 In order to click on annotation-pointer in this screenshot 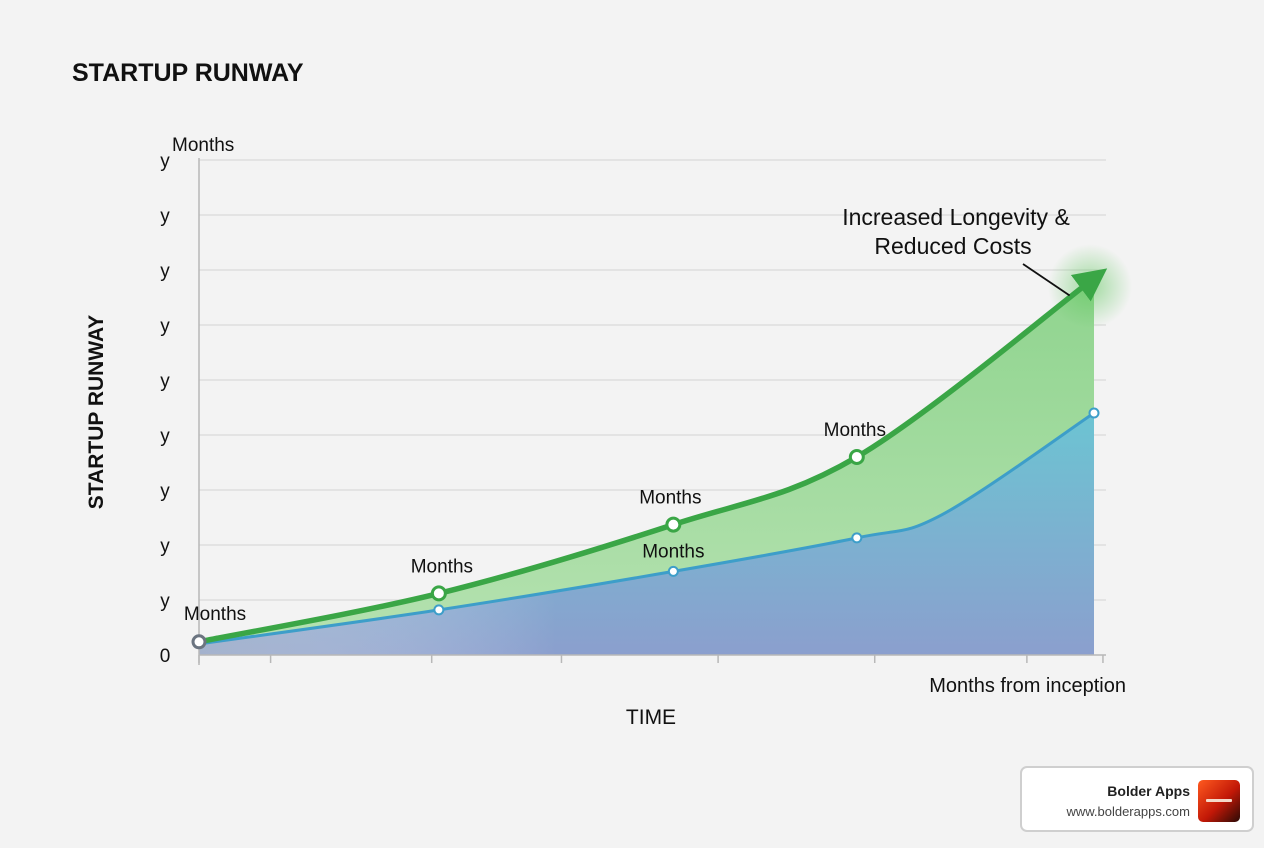, I will do `click(1046, 280)`.